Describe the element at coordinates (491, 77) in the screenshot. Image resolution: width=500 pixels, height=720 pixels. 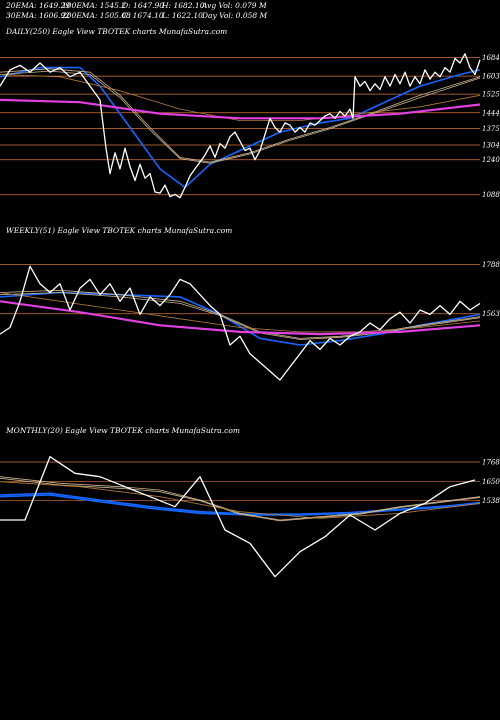
I see `daily-tick-label-1: 1603` at that location.